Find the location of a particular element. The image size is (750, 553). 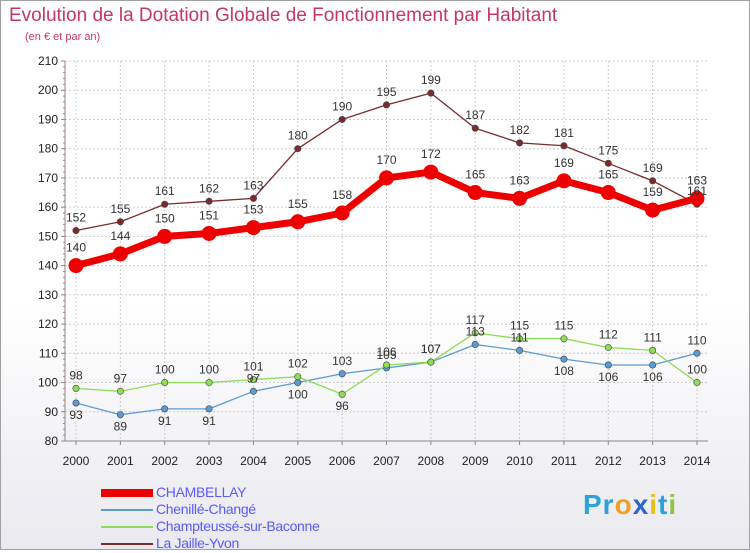

data-label: 163 is located at coordinates (520, 180).